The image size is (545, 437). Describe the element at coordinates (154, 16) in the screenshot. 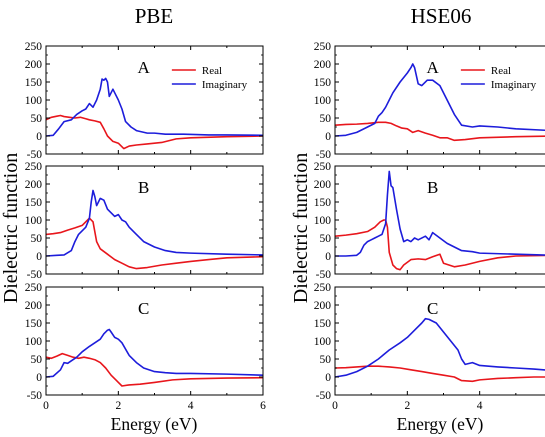

I see `column-title-pbe: PBE` at that location.